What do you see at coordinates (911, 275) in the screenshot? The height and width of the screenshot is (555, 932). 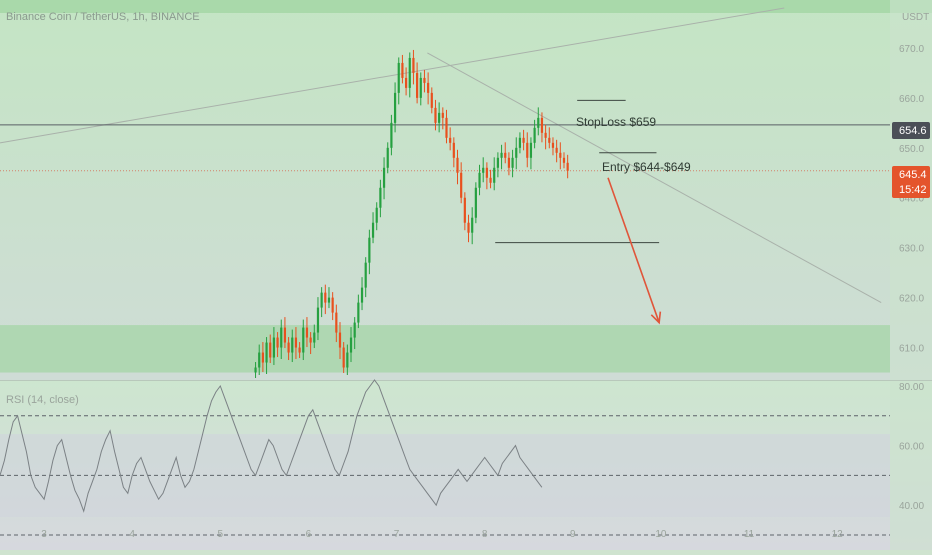 I see `price-scale` at bounding box center [911, 275].